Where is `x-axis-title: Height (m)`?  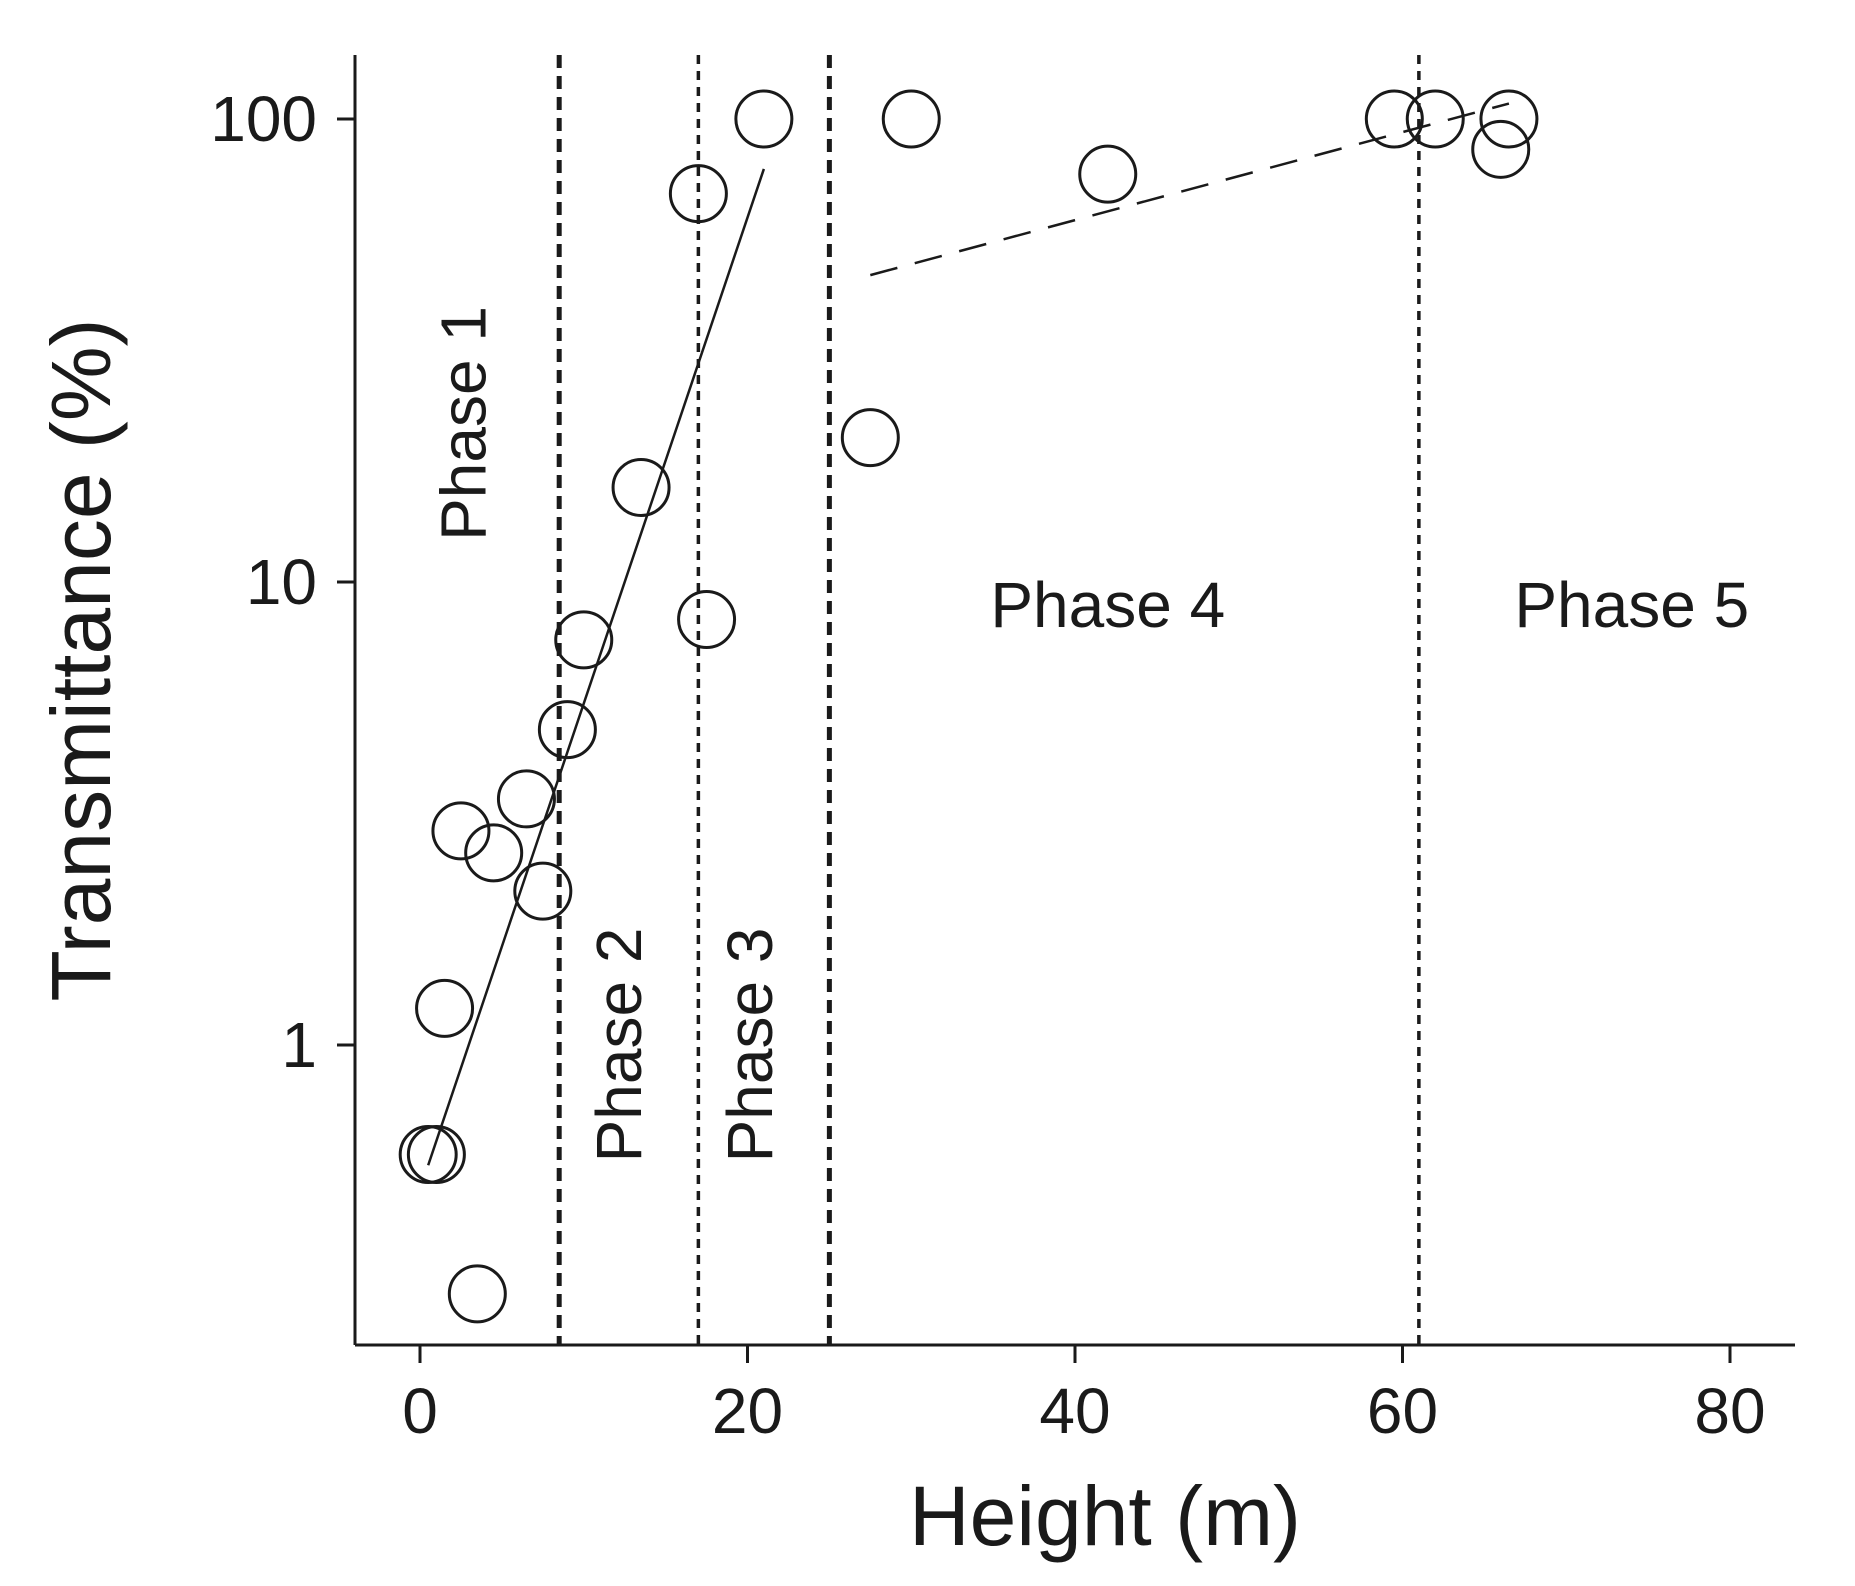 x-axis-title: Height (m) is located at coordinates (1105, 1516).